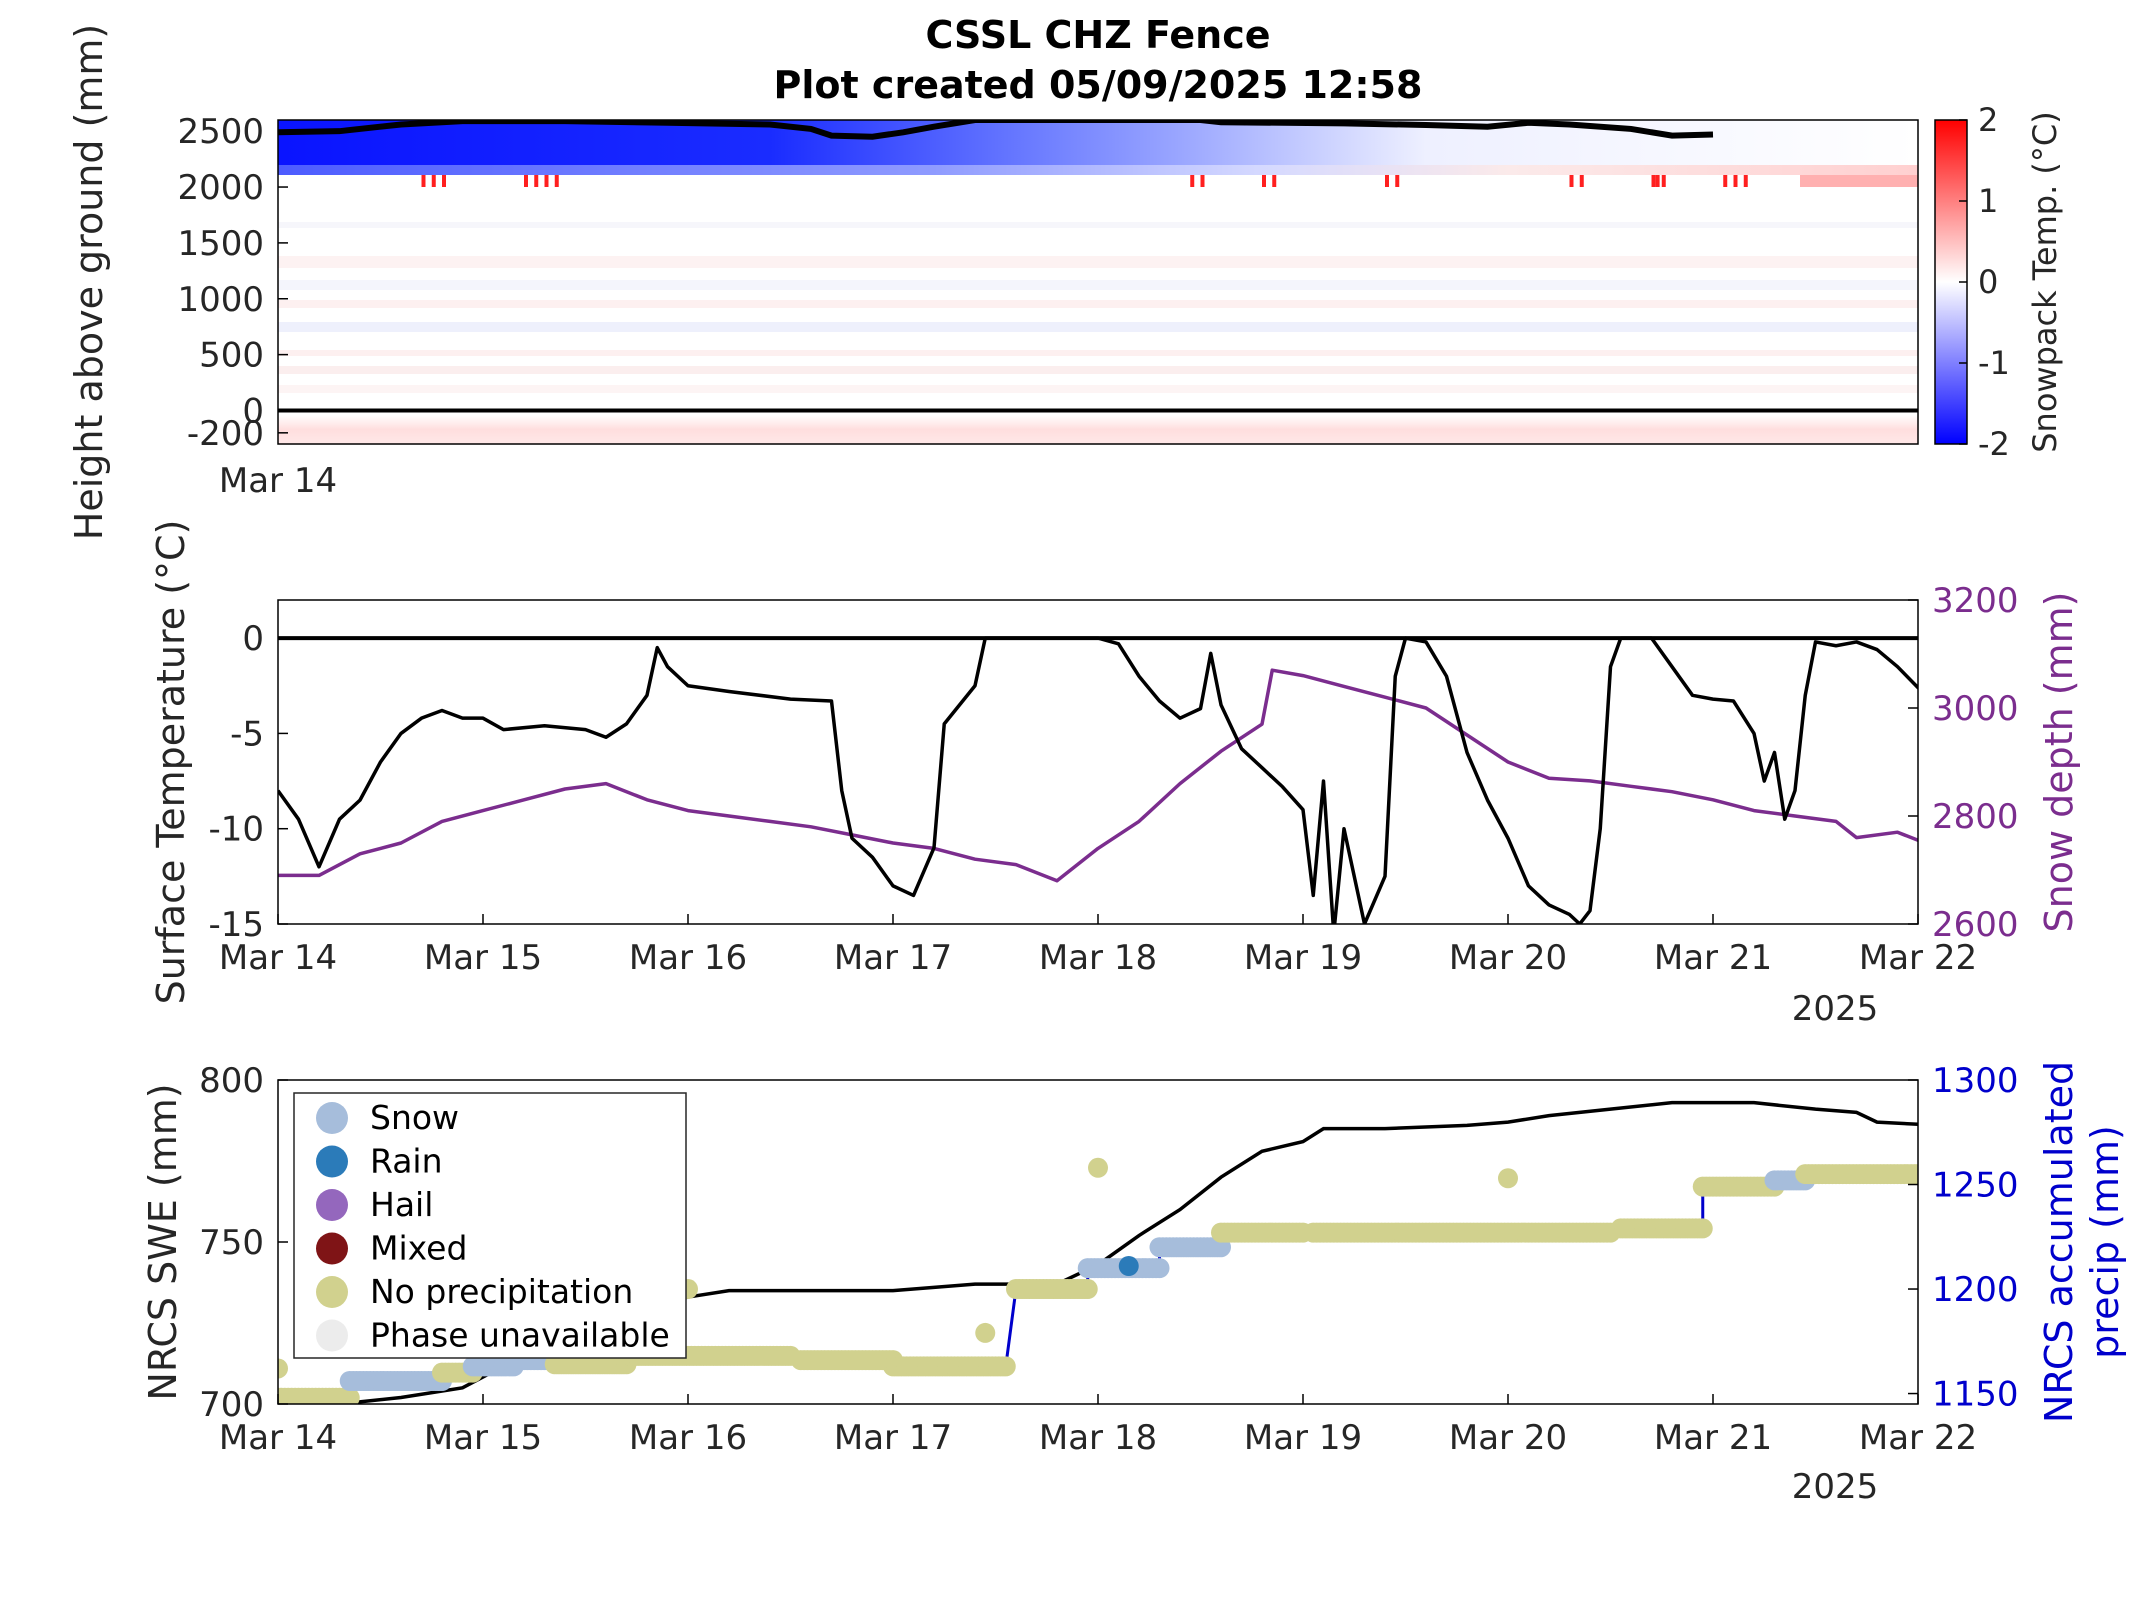 The height and width of the screenshot is (1600, 2133). I want to click on precip-phase-markers, so click(1157, 1280).